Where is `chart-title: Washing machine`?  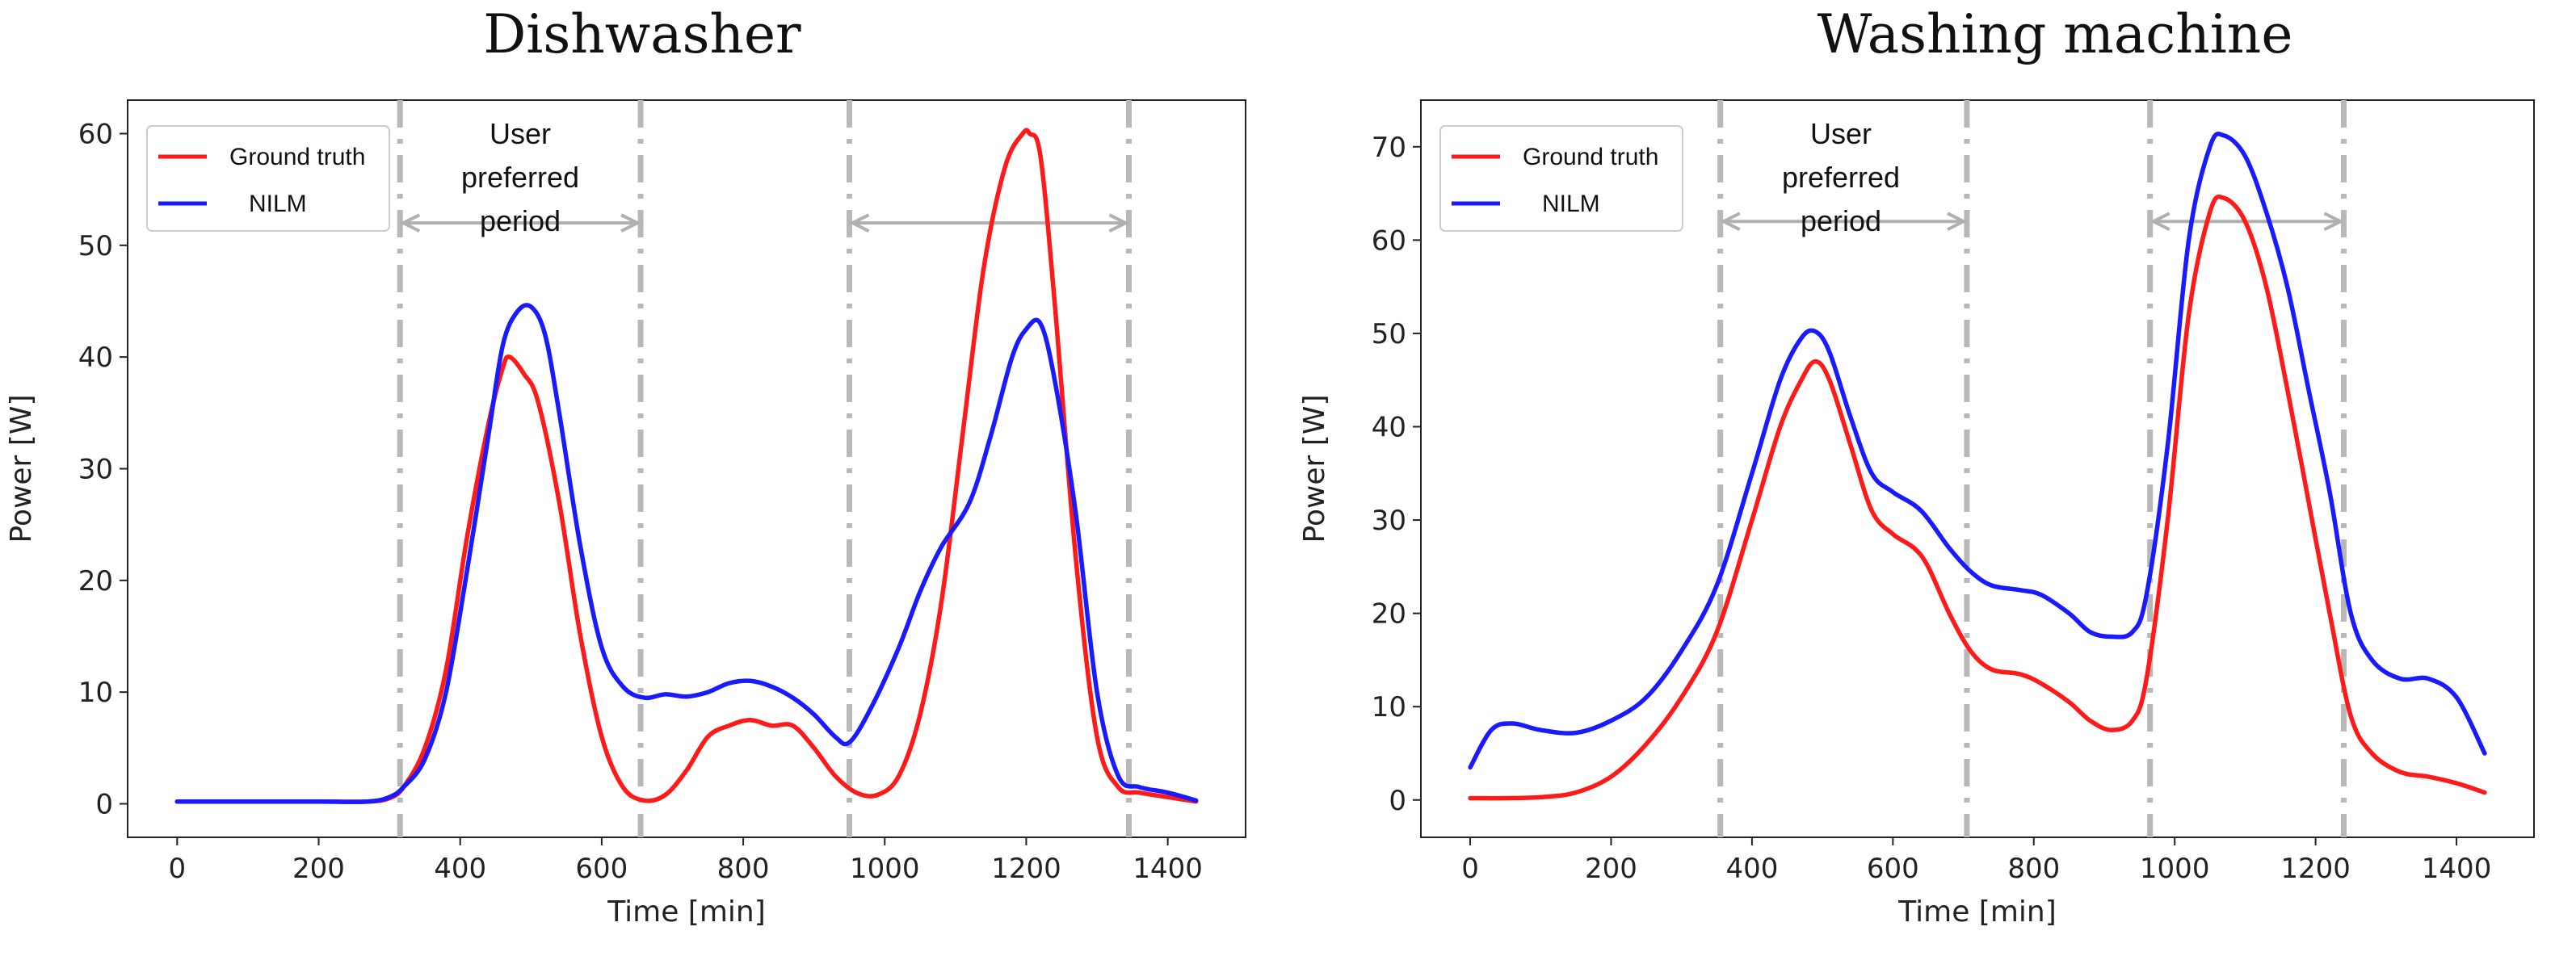 chart-title: Washing machine is located at coordinates (2055, 34).